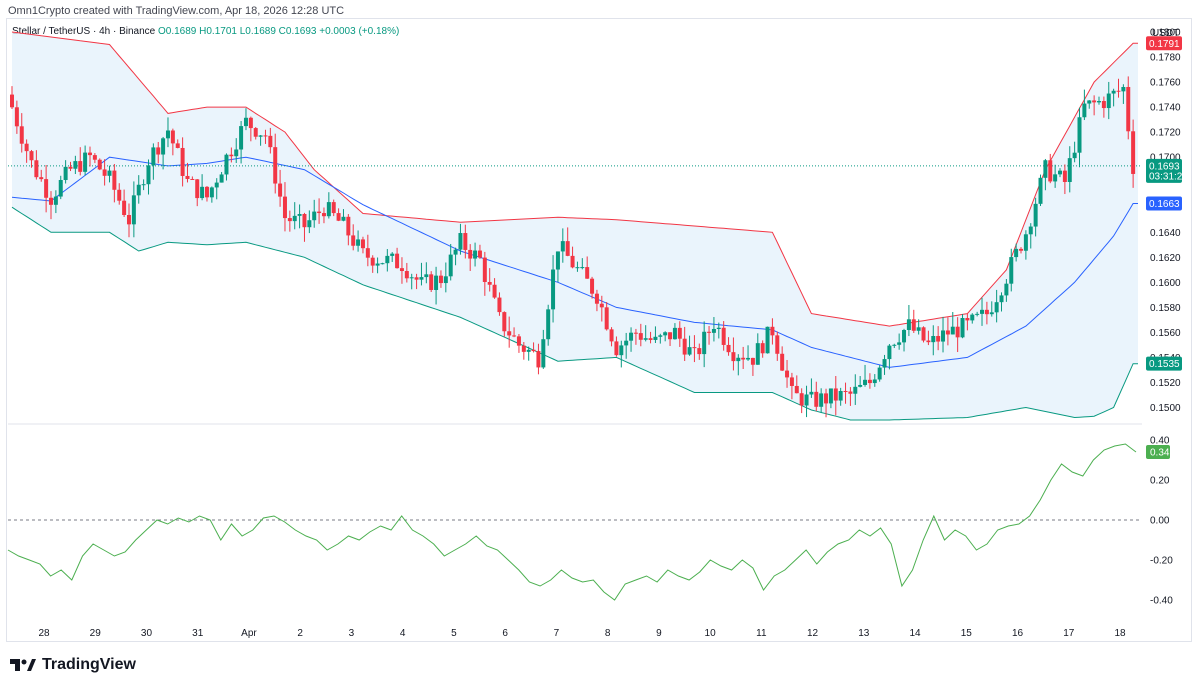 Image resolution: width=1200 pixels, height=688 pixels. Describe the element at coordinates (1165, 83) in the screenshot. I see `price-axis-label: 0.1760` at that location.